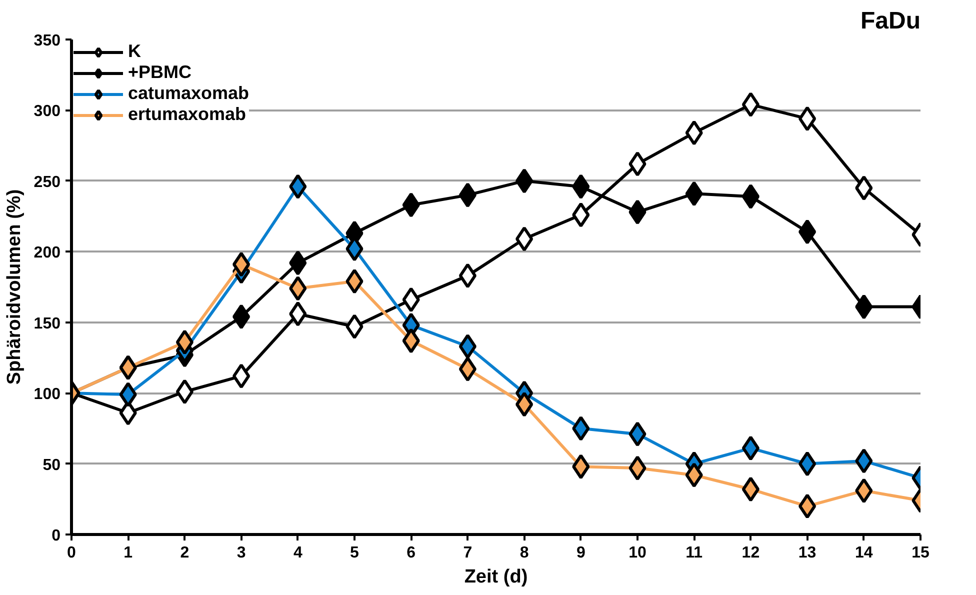 The height and width of the screenshot is (595, 976). Describe the element at coordinates (637, 553) in the screenshot. I see `x-tick-label: 10` at that location.